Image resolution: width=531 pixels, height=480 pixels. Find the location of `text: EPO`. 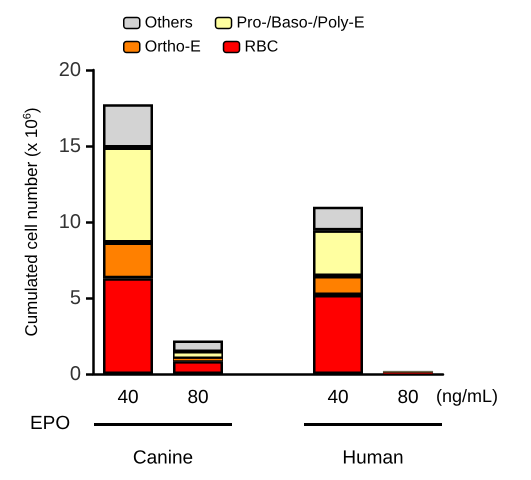

text: EPO is located at coordinates (50, 423).